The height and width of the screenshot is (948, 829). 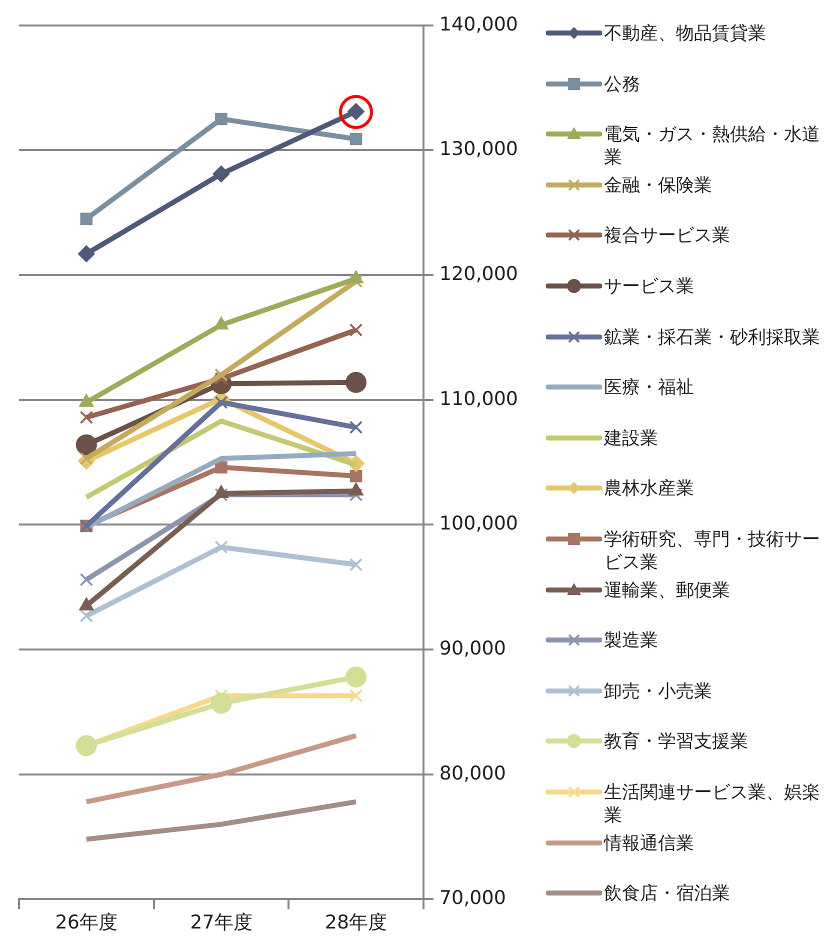 What do you see at coordinates (478, 273) in the screenshot?
I see `y-tick-label: 120,000` at bounding box center [478, 273].